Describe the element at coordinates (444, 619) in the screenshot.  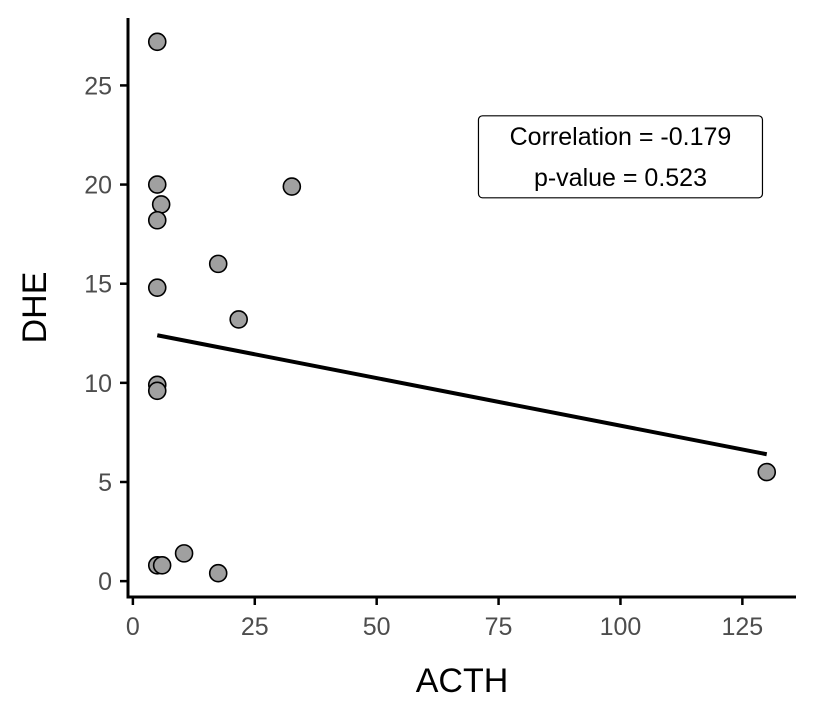
I see `x-axis-ticks: 0 25 50 75 100 125` at that location.